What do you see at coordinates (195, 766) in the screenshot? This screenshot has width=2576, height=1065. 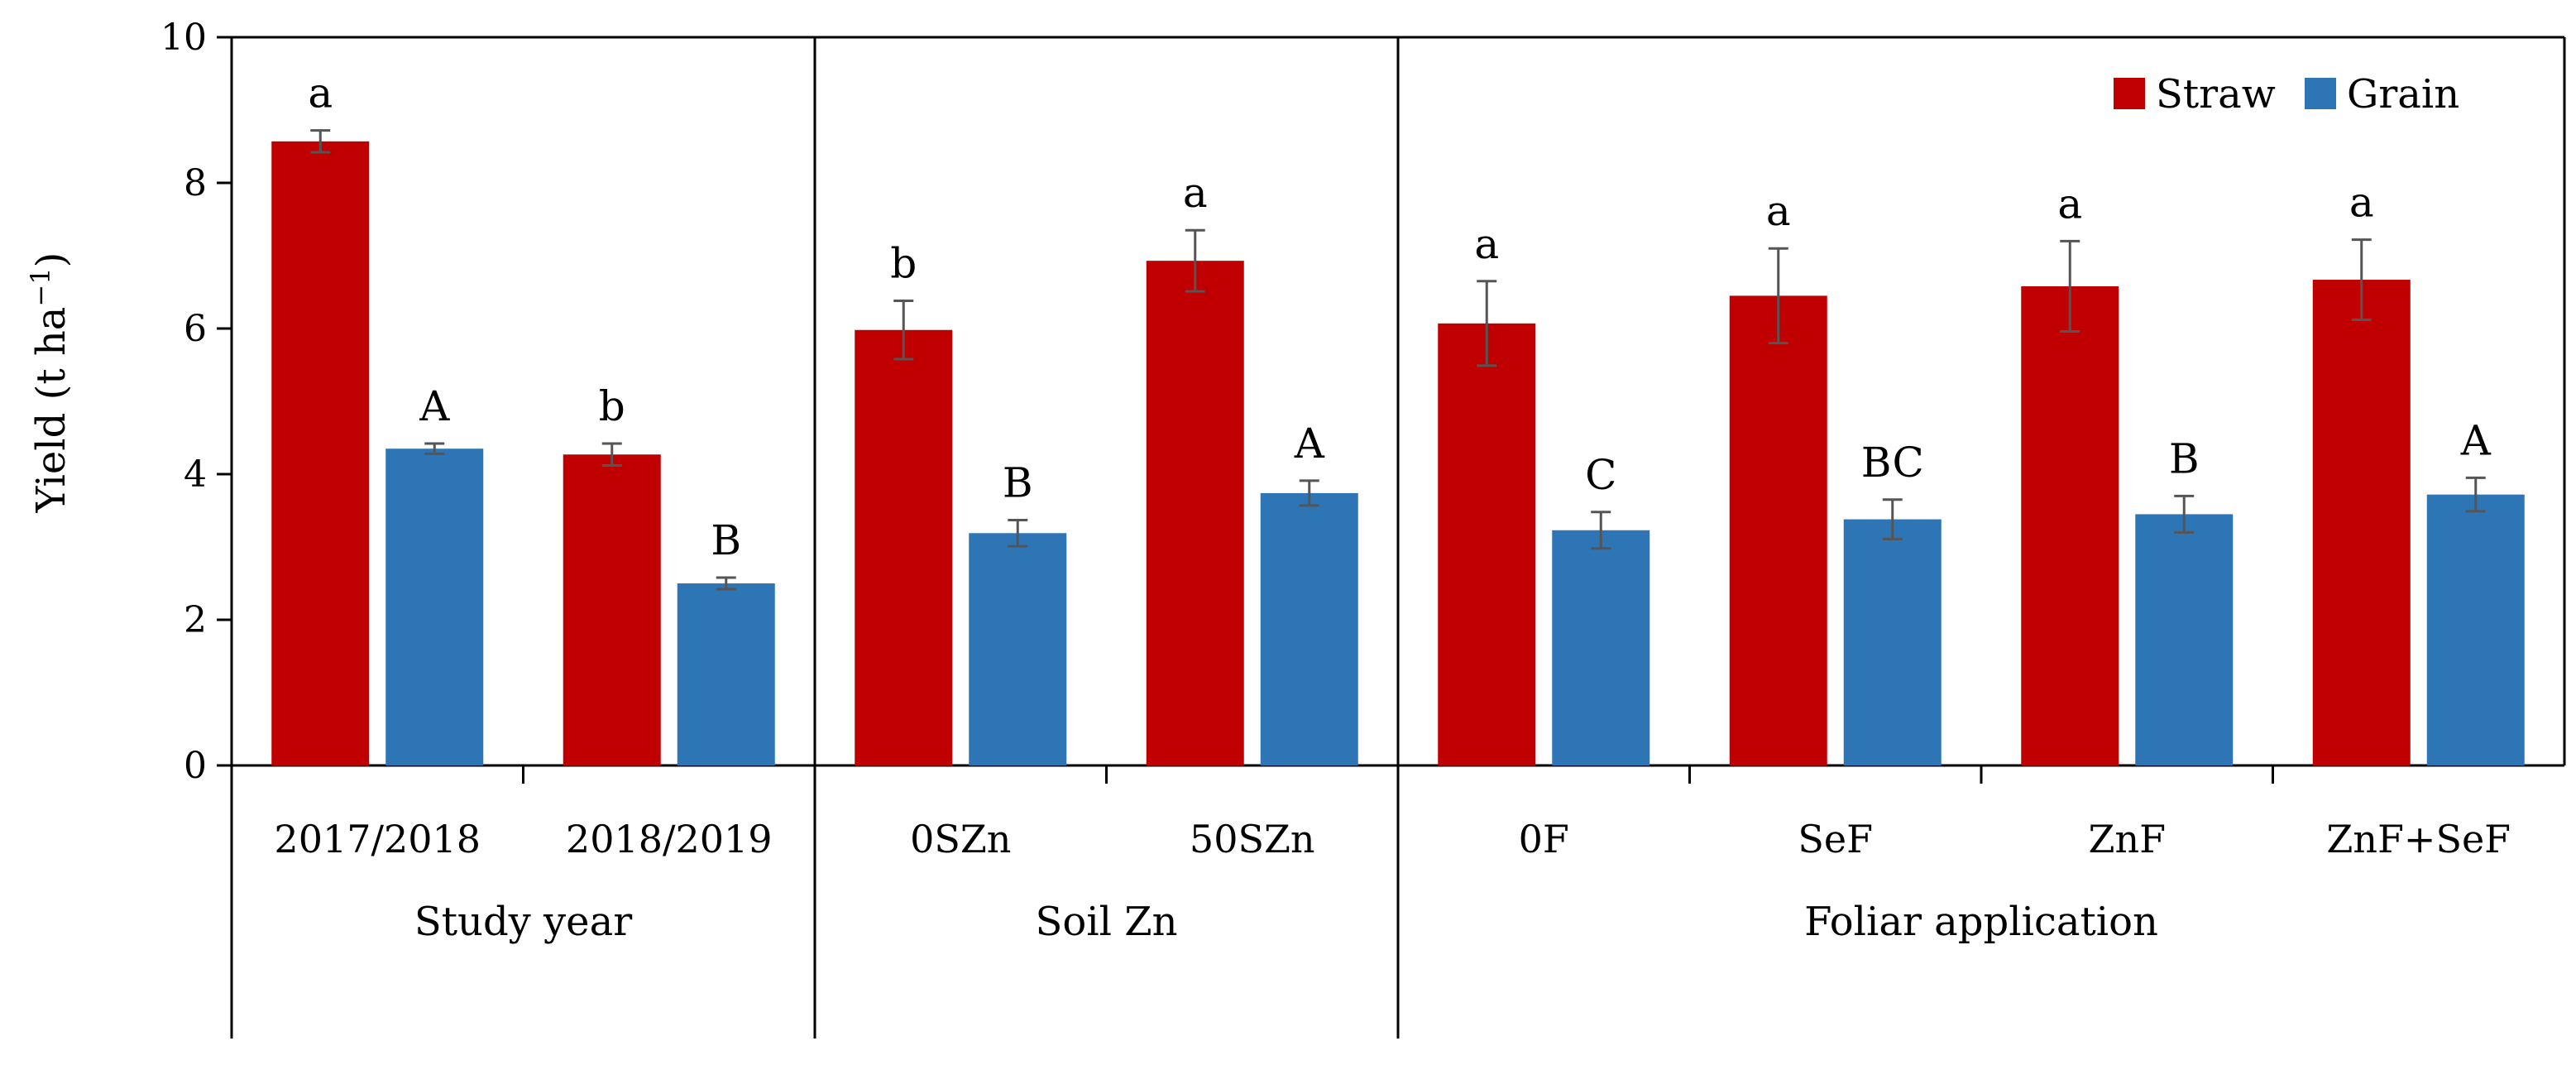 I see `y-tick-label: 0` at bounding box center [195, 766].